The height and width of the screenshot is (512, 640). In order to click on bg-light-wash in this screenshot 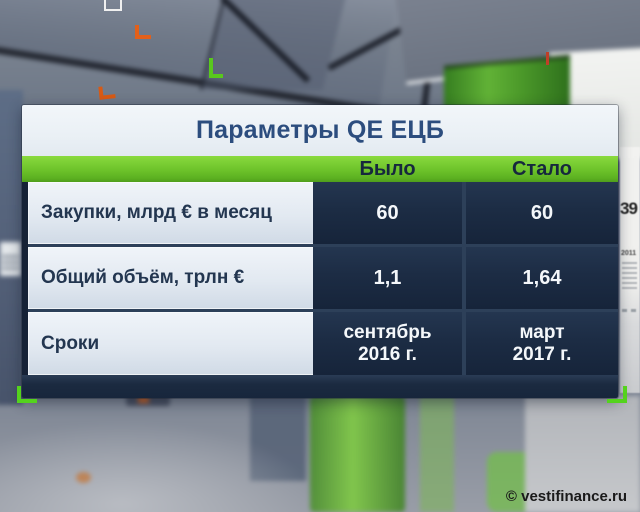, I will do `click(160, 466)`.